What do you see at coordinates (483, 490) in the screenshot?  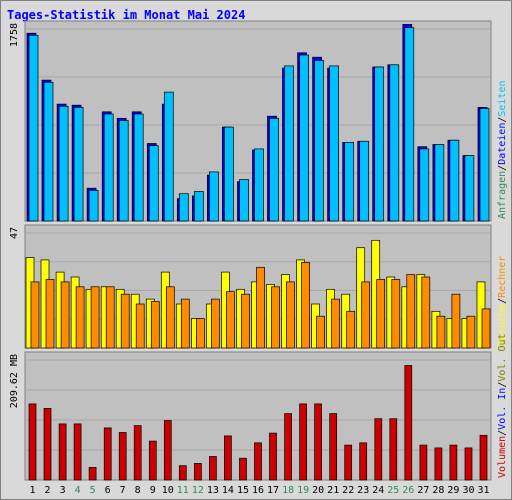 I see `x-tick-label-day-31: 31` at bounding box center [483, 490].